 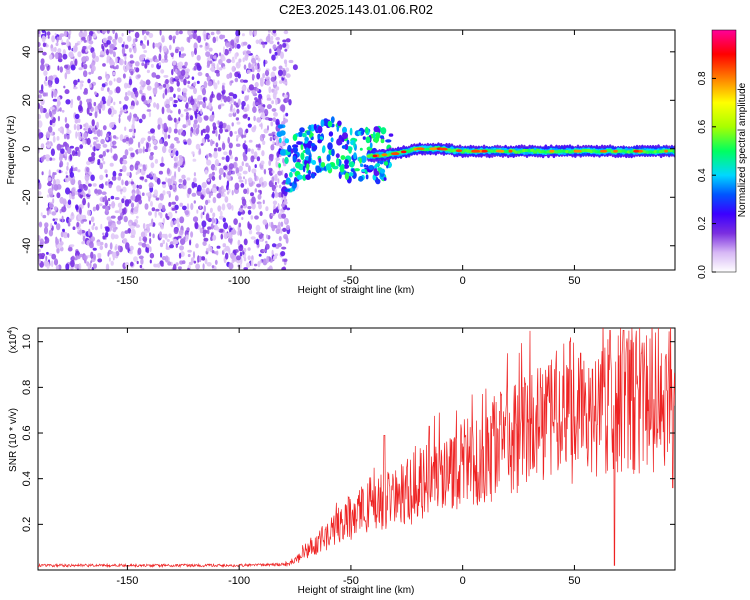 What do you see at coordinates (356, 290) in the screenshot?
I see `spectrogram-x-label: Height of straight line (km)` at bounding box center [356, 290].